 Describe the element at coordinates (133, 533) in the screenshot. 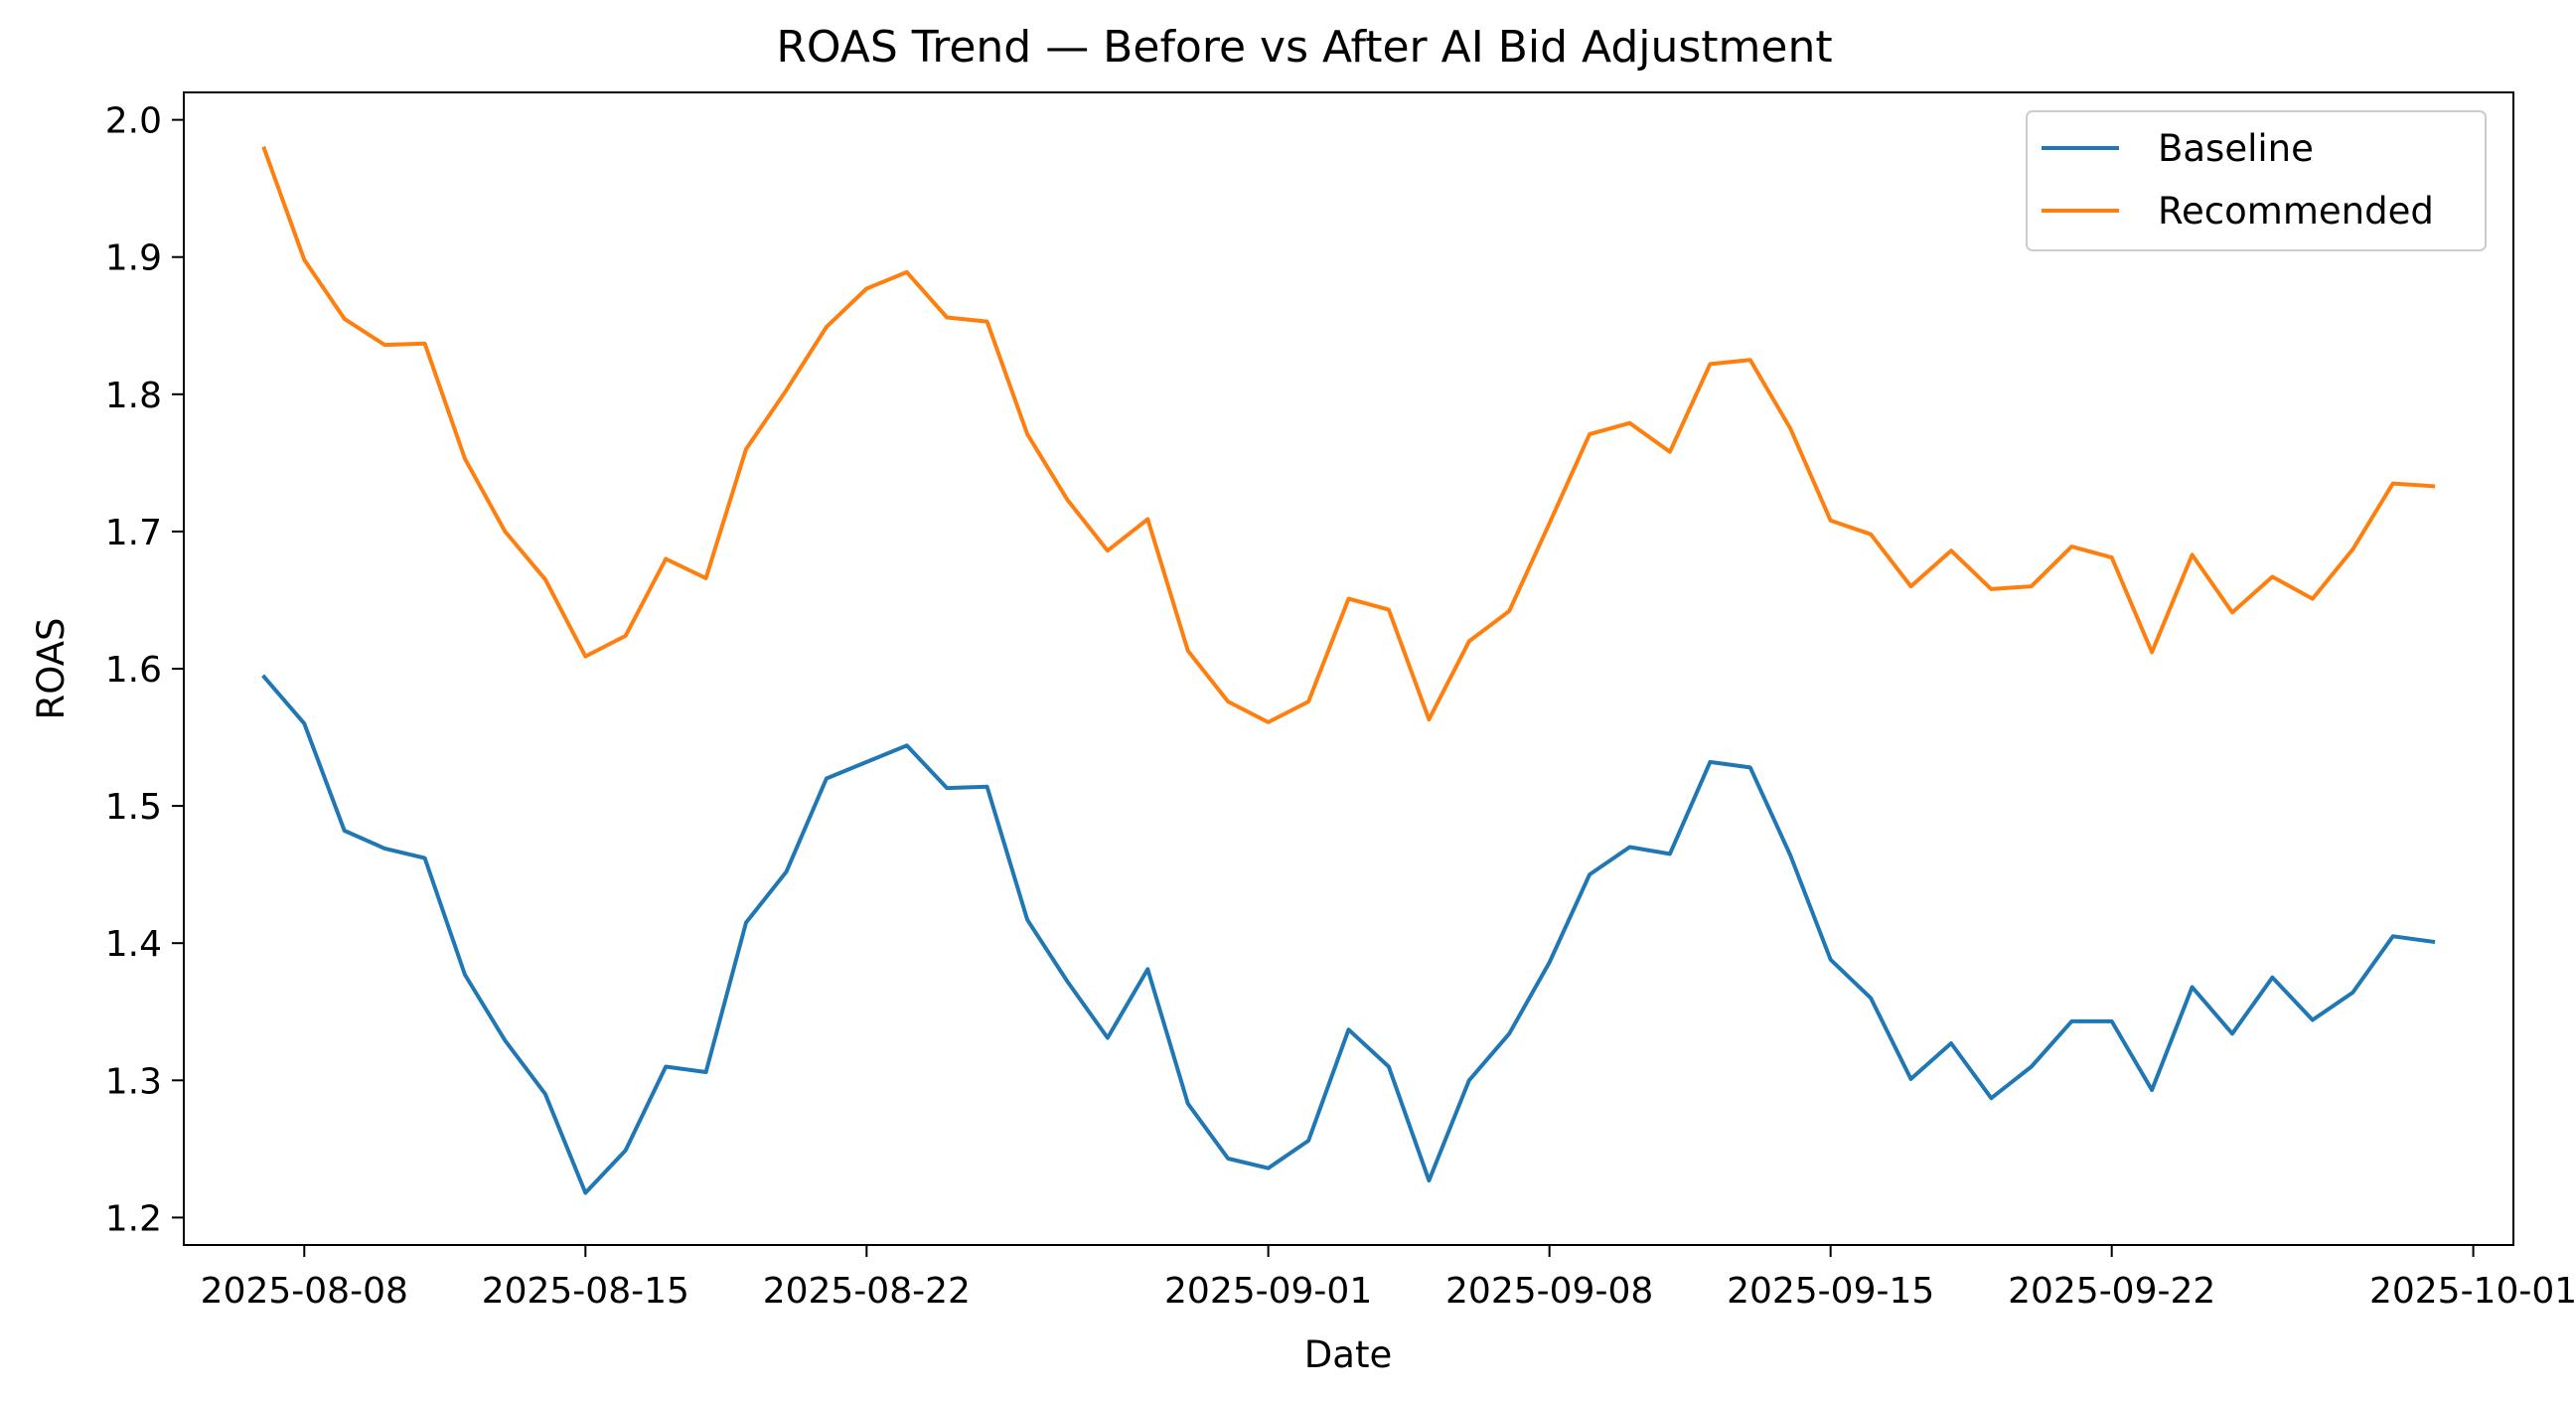

I see `y-tick-label: 1.7` at that location.